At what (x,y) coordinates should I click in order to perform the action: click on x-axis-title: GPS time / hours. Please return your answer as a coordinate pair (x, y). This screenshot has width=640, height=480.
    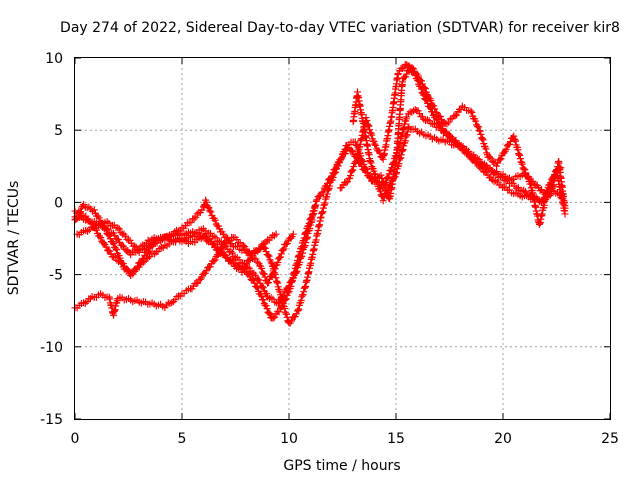
    Looking at the image, I should click on (341, 466).